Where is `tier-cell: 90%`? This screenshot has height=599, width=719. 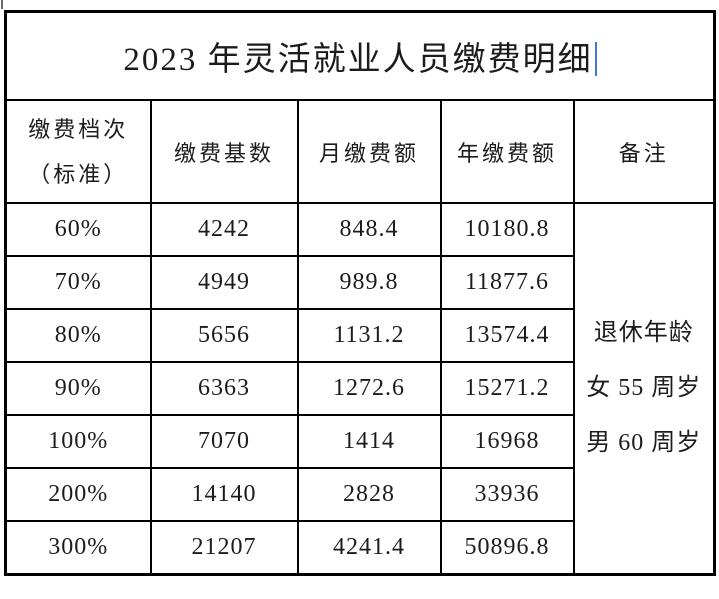 tier-cell: 90% is located at coordinates (78, 388).